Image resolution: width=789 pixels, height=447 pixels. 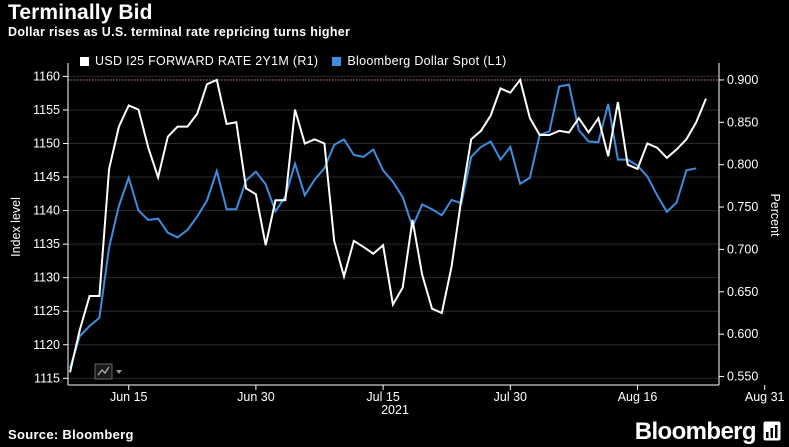 I want to click on left-tick-label: 1125, so click(x=46, y=311).